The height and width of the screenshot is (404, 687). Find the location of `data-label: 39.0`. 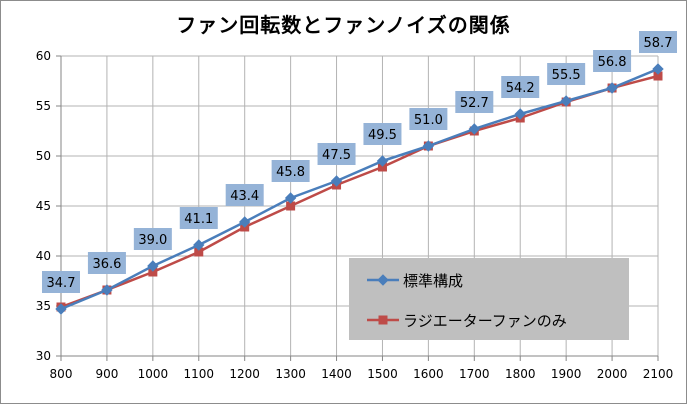

data-label: 39.0 is located at coordinates (152, 240).